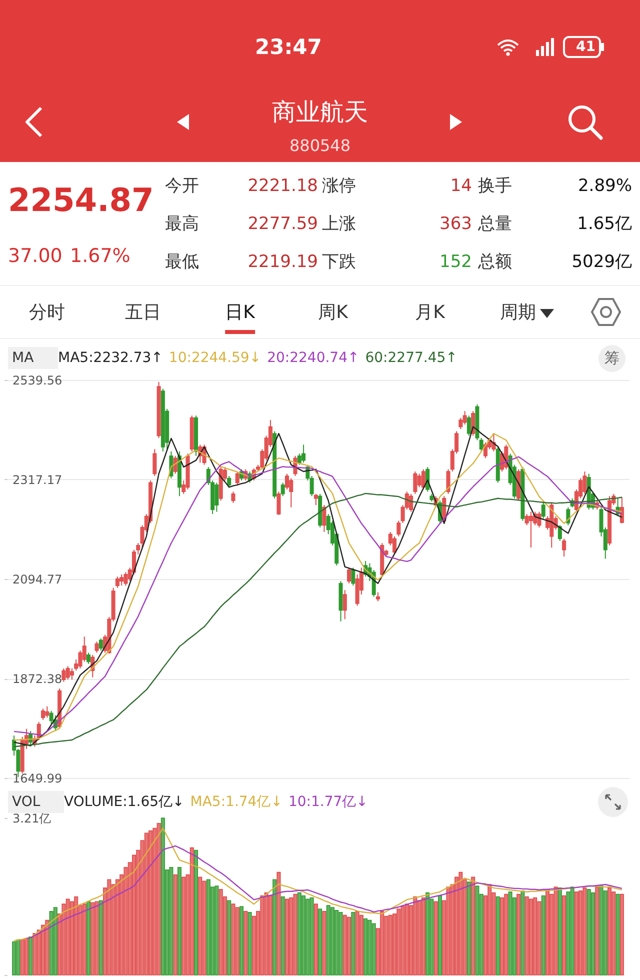  What do you see at coordinates (411, 358) in the screenshot?
I see `text: 60:2277.45↑` at bounding box center [411, 358].